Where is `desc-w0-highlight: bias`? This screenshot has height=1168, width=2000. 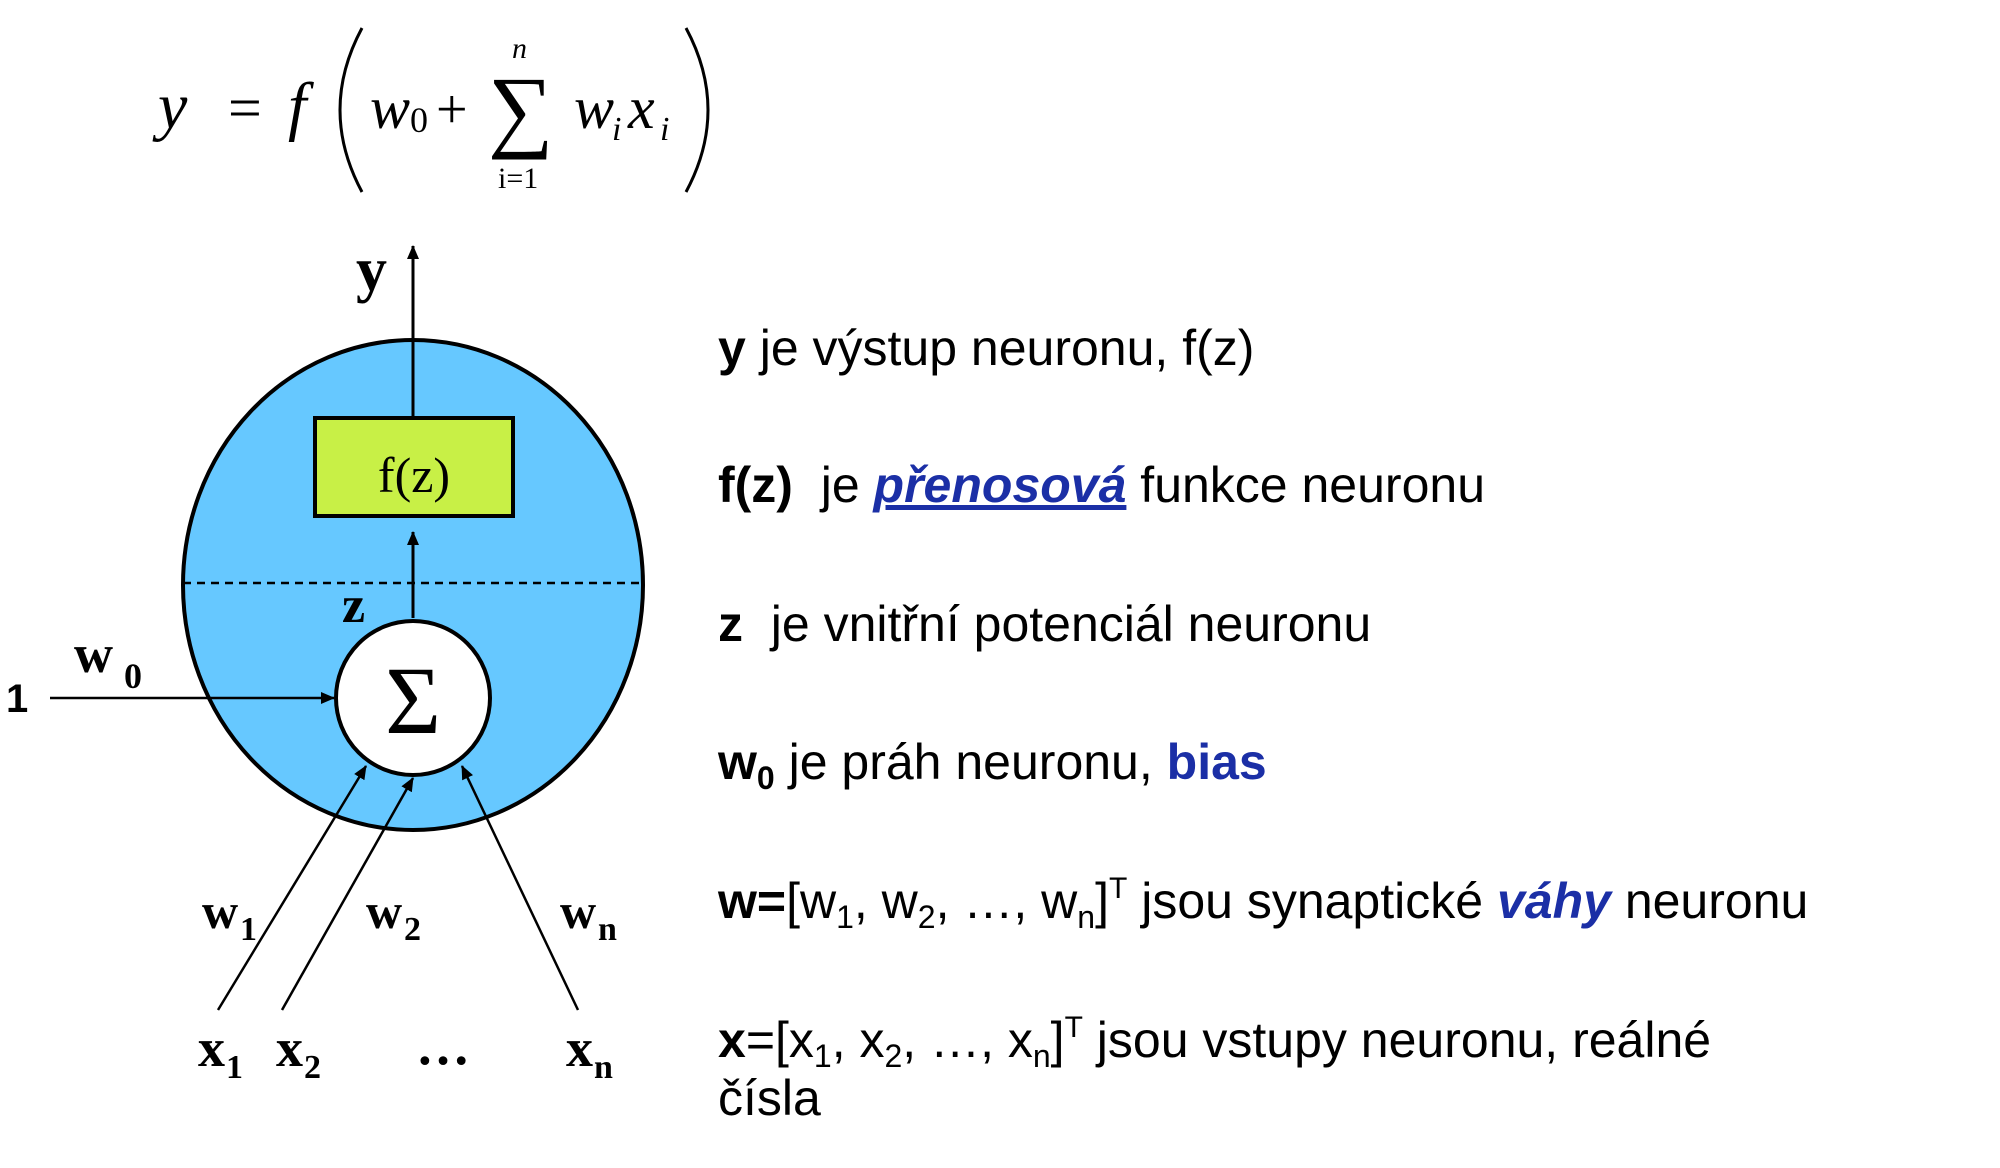
desc-w0-highlight: bias is located at coordinates (1216, 762).